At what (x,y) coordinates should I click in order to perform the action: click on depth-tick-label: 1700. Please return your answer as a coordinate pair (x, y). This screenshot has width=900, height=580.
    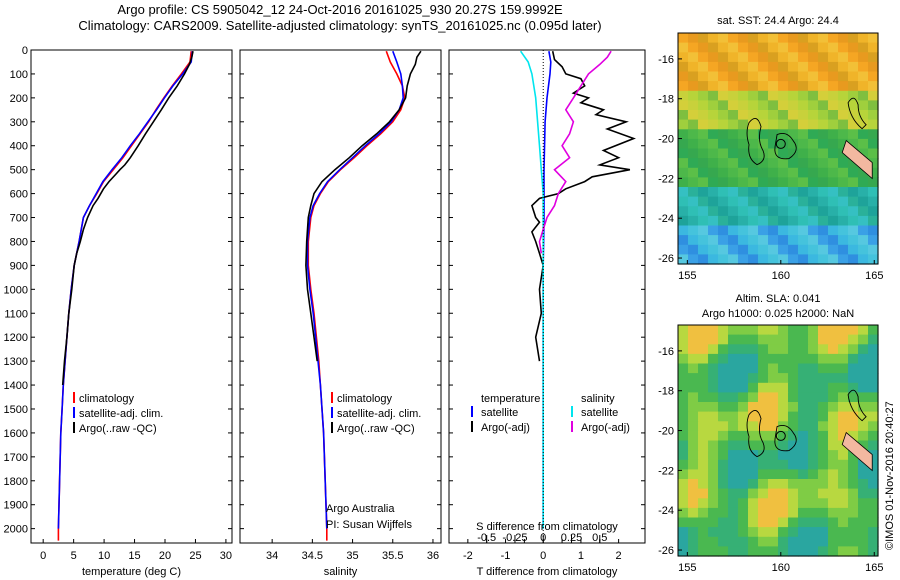
    Looking at the image, I should click on (16, 458).